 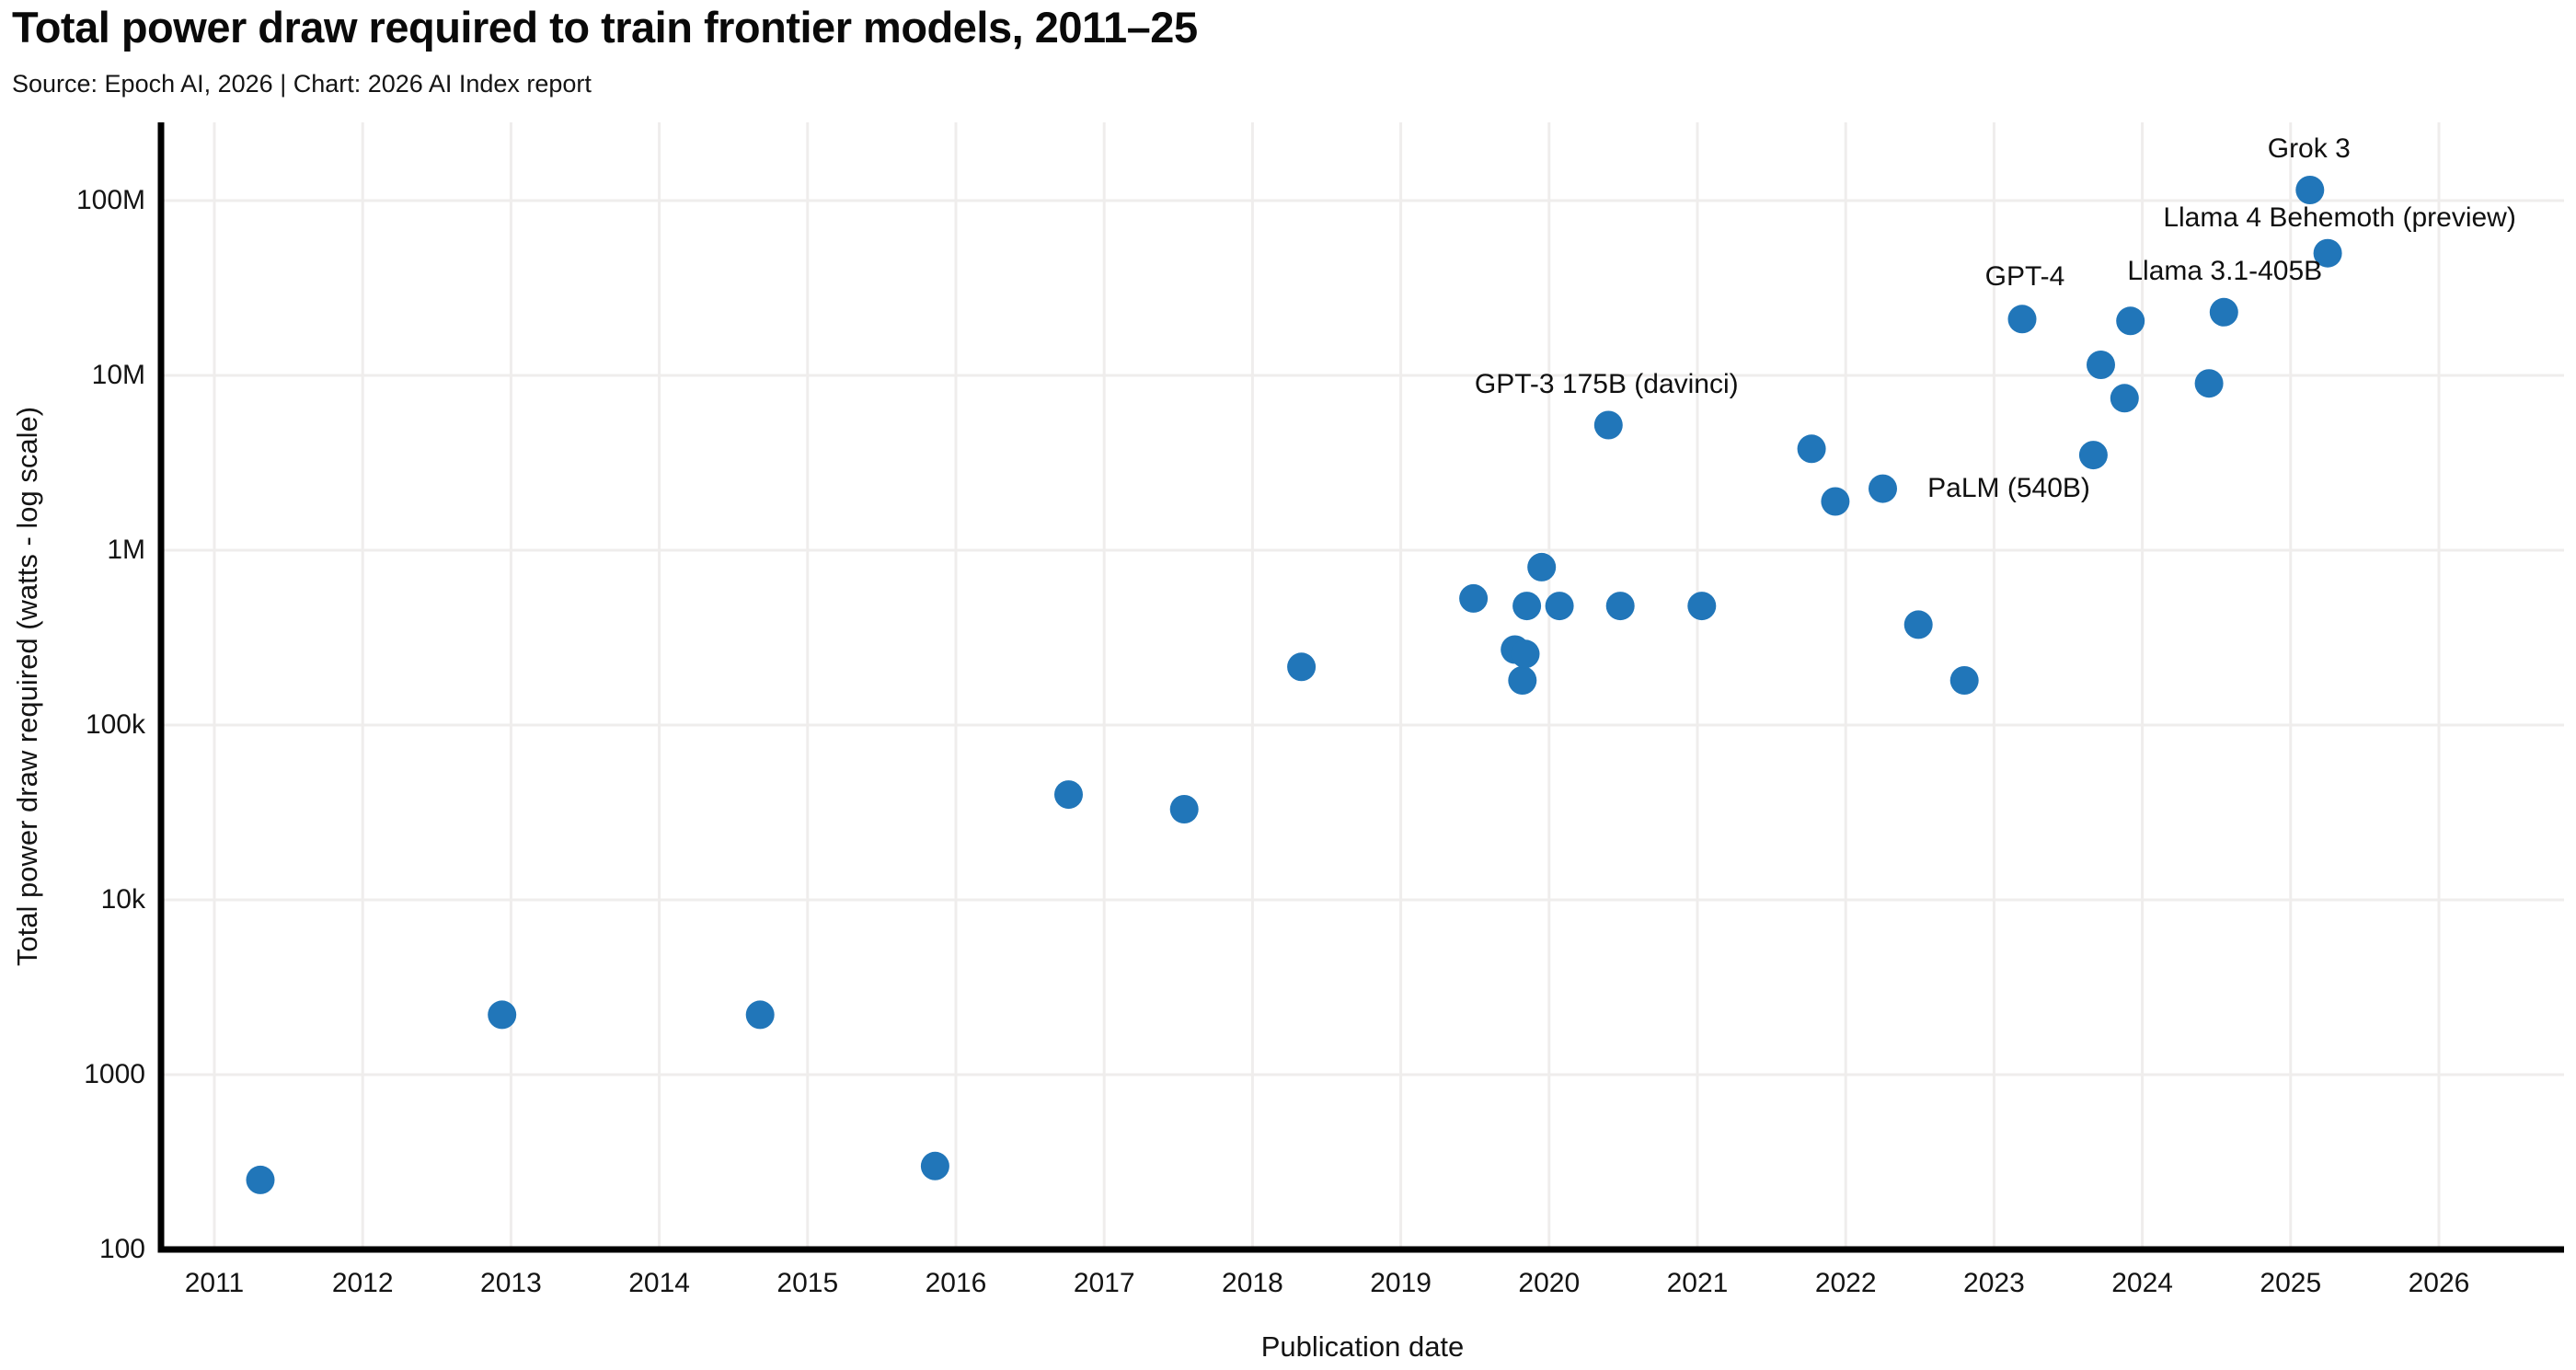 What do you see at coordinates (807, 1283) in the screenshot?
I see `x-tick-label: 2015` at bounding box center [807, 1283].